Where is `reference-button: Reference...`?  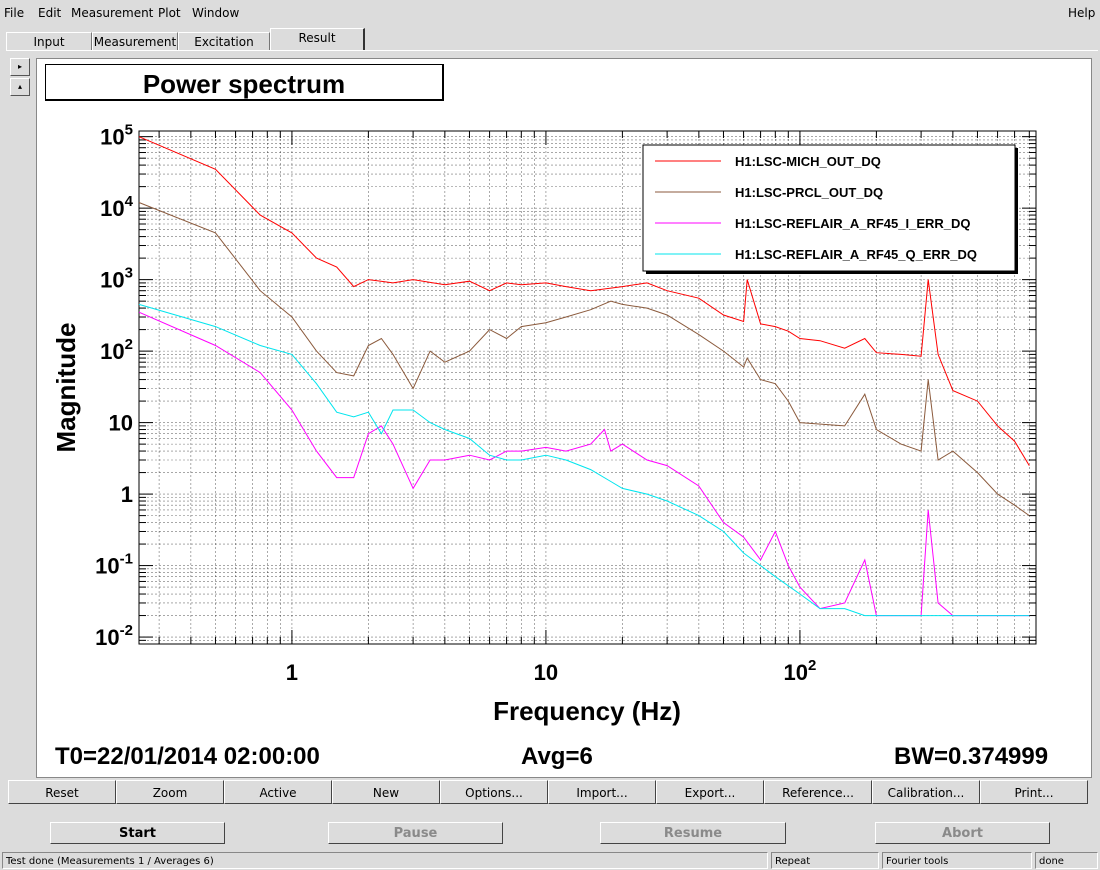 reference-button: Reference... is located at coordinates (818, 792).